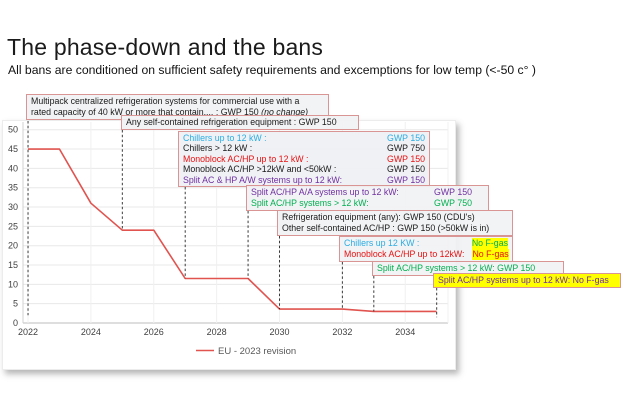 This screenshot has width=628, height=419. What do you see at coordinates (13, 149) in the screenshot?
I see `y-tick-label: 45` at bounding box center [13, 149].